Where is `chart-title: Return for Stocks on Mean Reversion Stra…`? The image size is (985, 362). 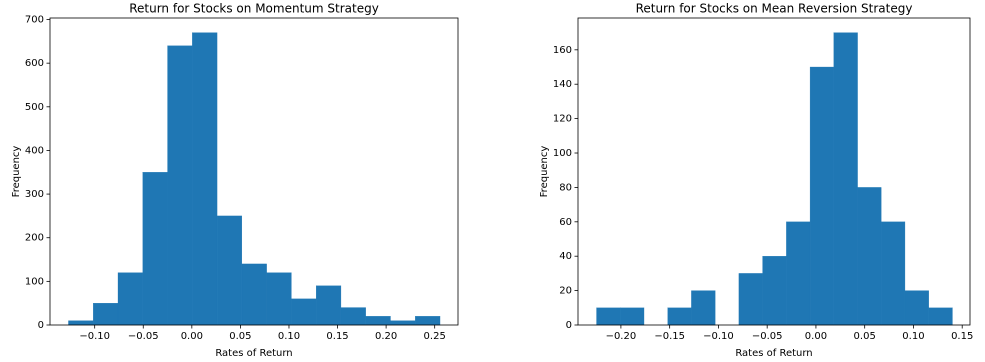 chart-title: Return for Stocks on Mean Reversion Stra… is located at coordinates (774, 9).